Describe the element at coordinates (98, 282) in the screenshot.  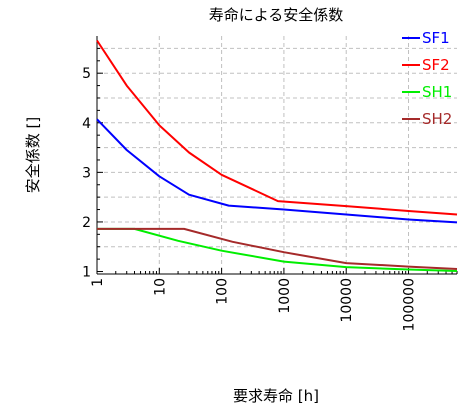
I see `x-tick-label: 1` at that location.